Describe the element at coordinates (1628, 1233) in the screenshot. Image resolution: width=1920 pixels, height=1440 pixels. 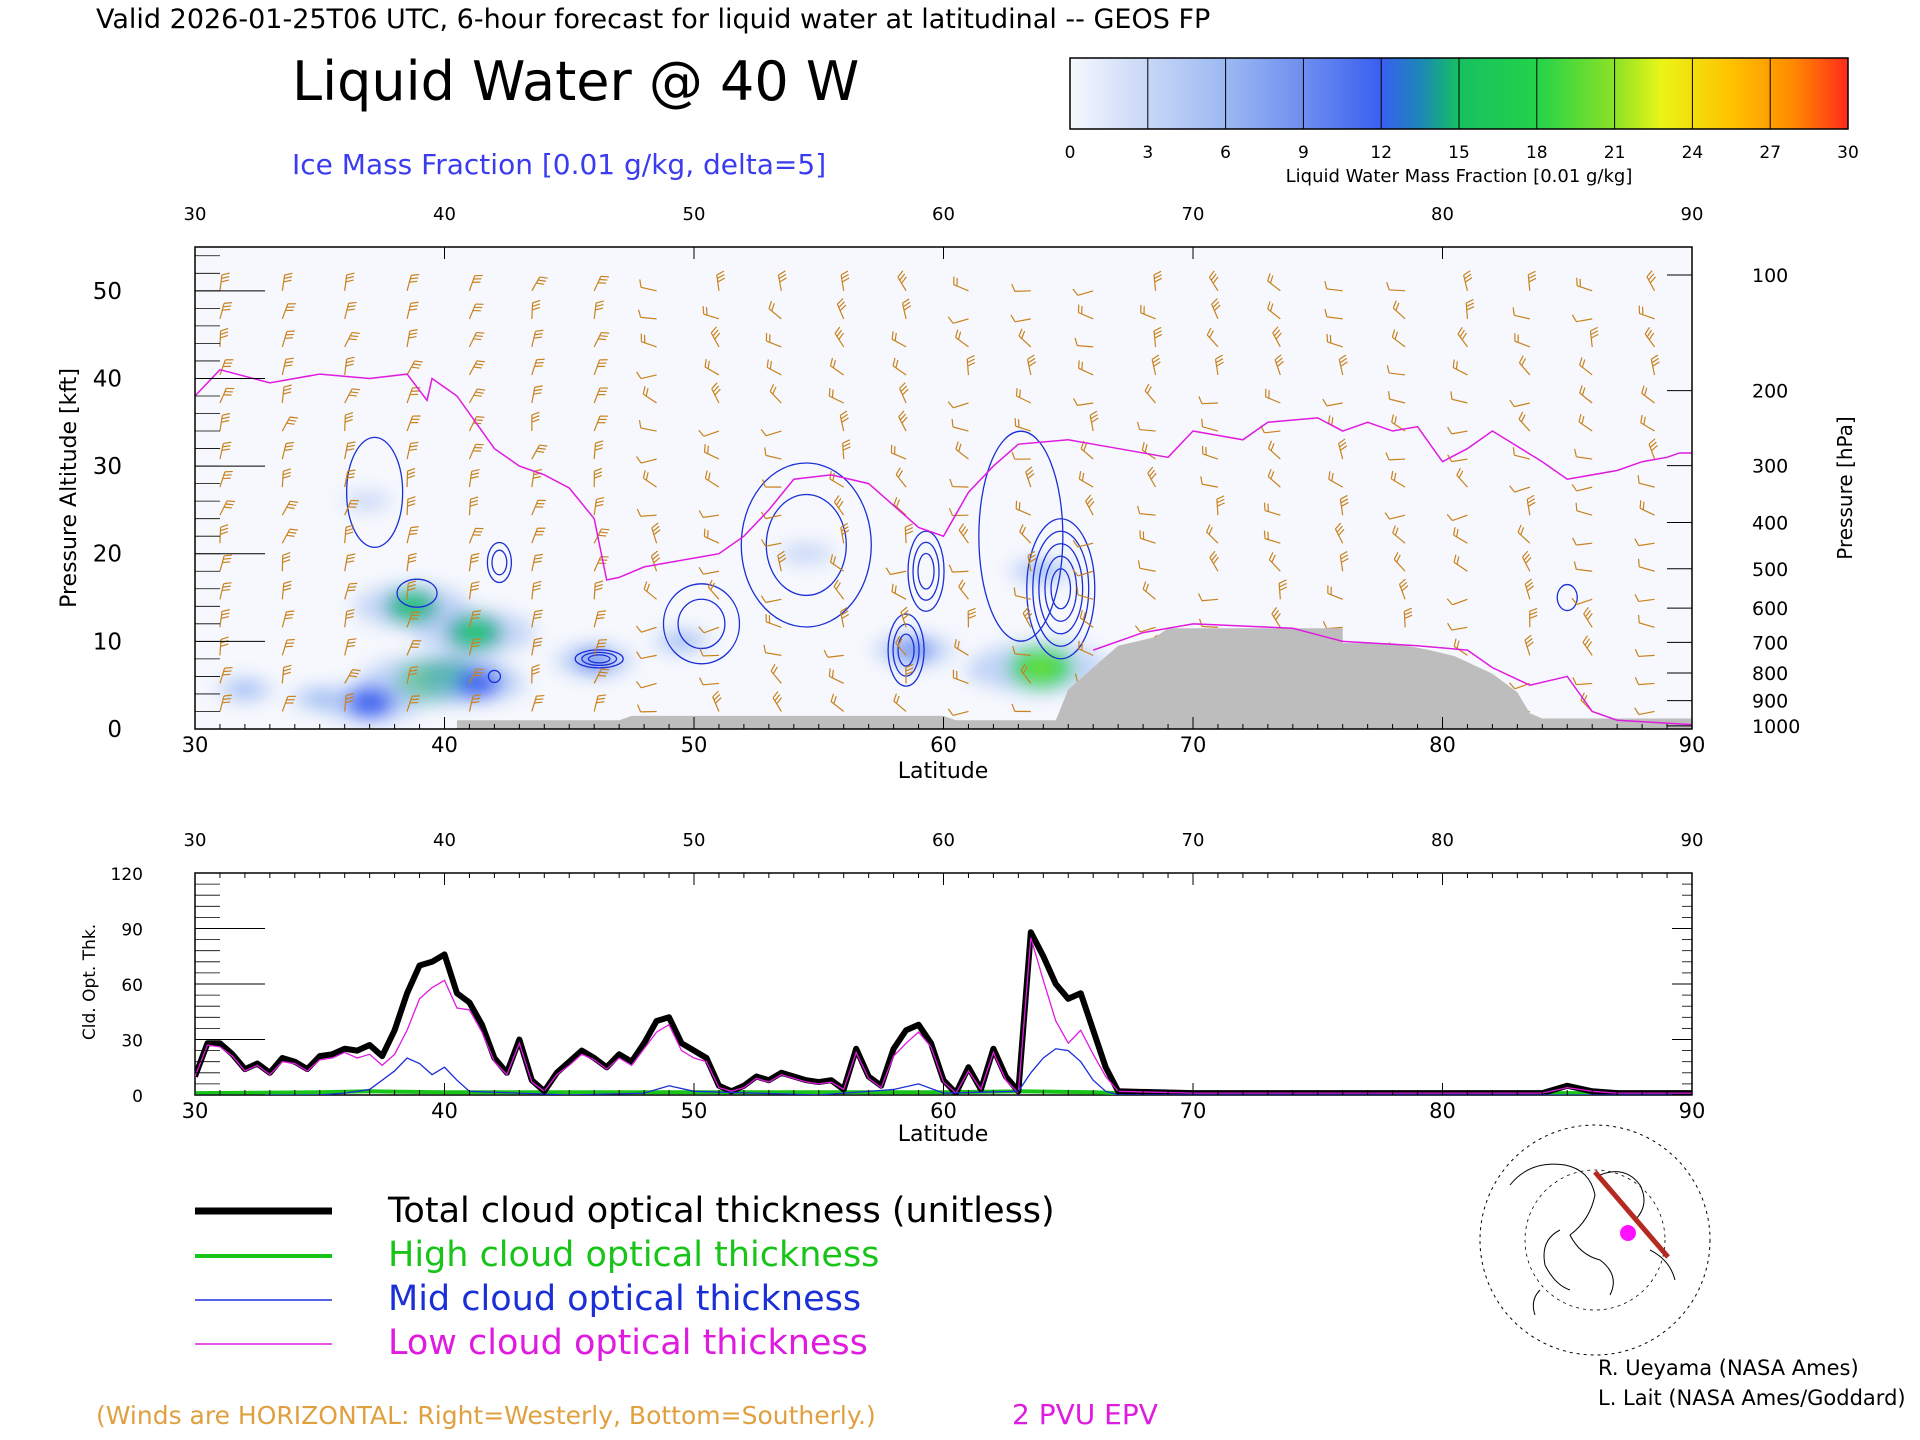
I see `location-map-marker` at that location.